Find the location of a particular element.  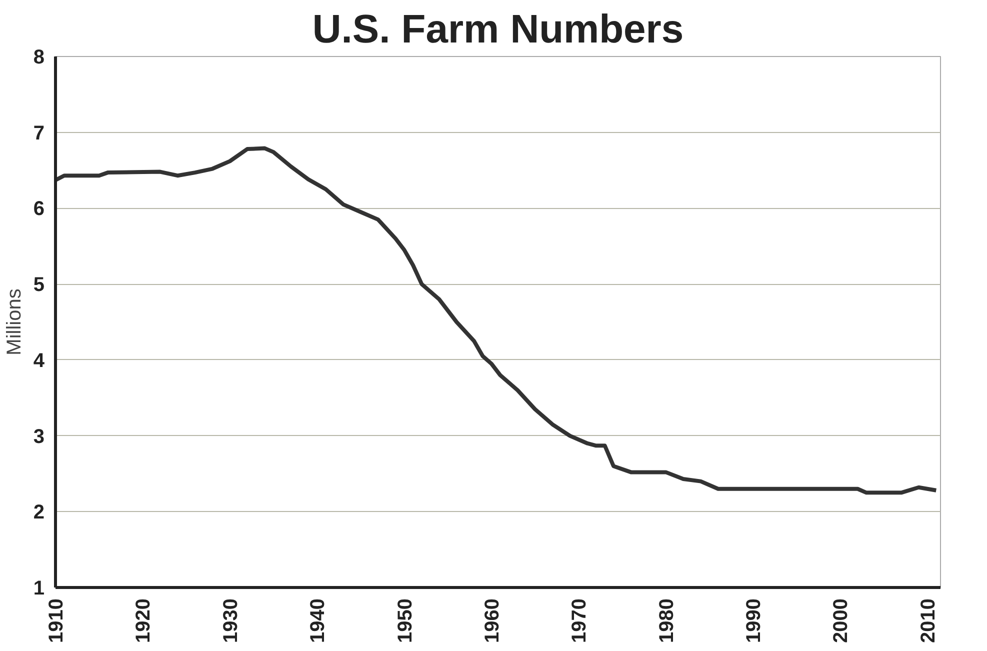

x-tick-label: 2000 is located at coordinates (841, 620).